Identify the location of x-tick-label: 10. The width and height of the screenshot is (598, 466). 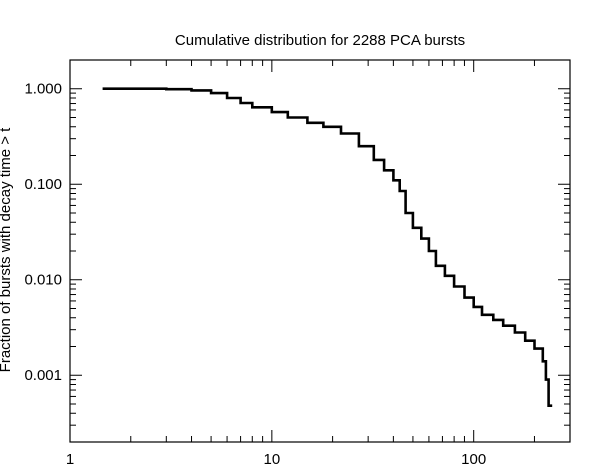
(272, 458).